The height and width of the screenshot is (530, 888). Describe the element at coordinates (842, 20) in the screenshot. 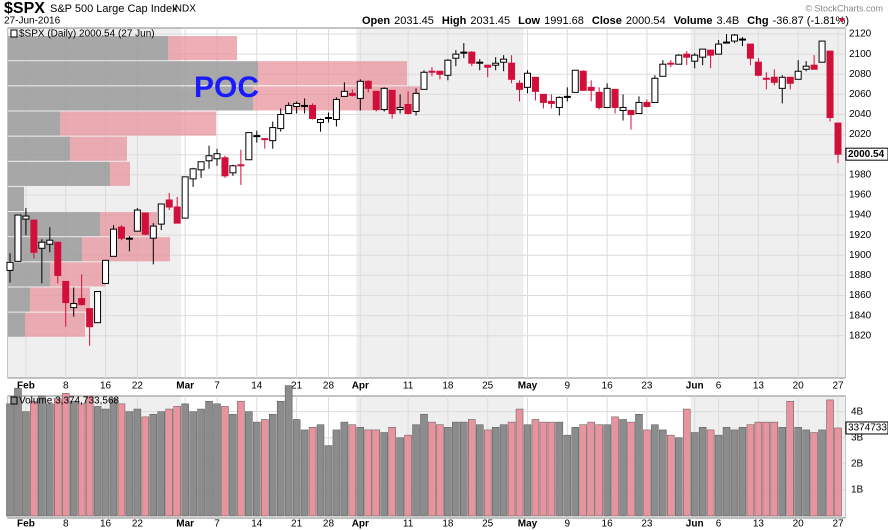

I see `down-arrow` at that location.